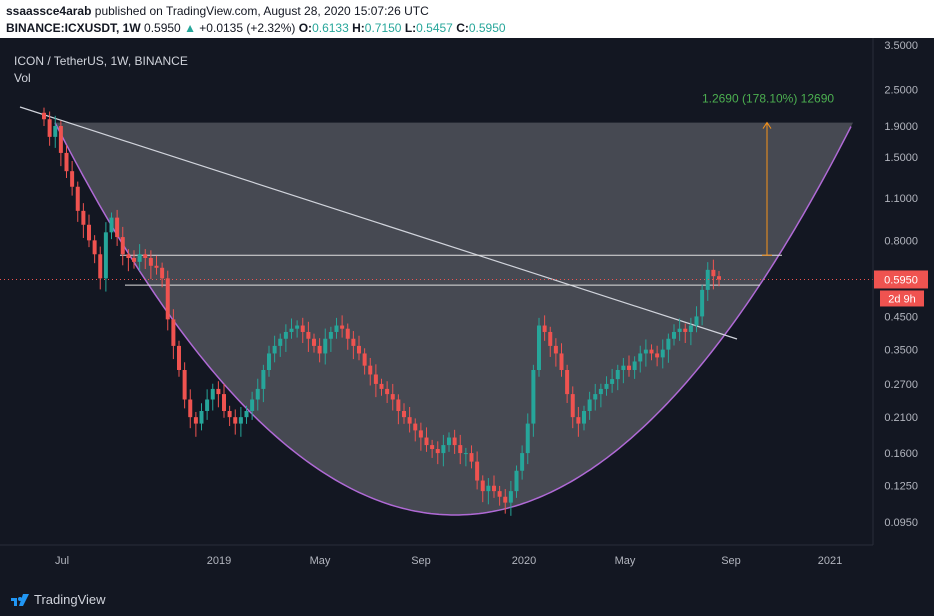 The width and height of the screenshot is (934, 616). Describe the element at coordinates (383, 28) in the screenshot. I see `high-value: 0.7150` at that location.